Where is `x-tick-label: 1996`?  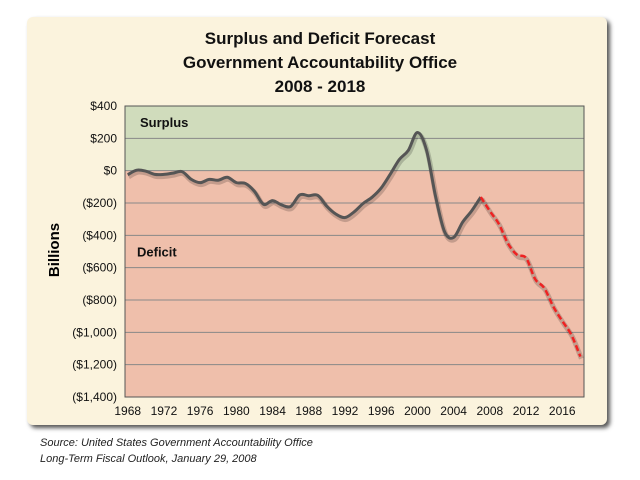 x-tick-label: 1996 is located at coordinates (381, 411).